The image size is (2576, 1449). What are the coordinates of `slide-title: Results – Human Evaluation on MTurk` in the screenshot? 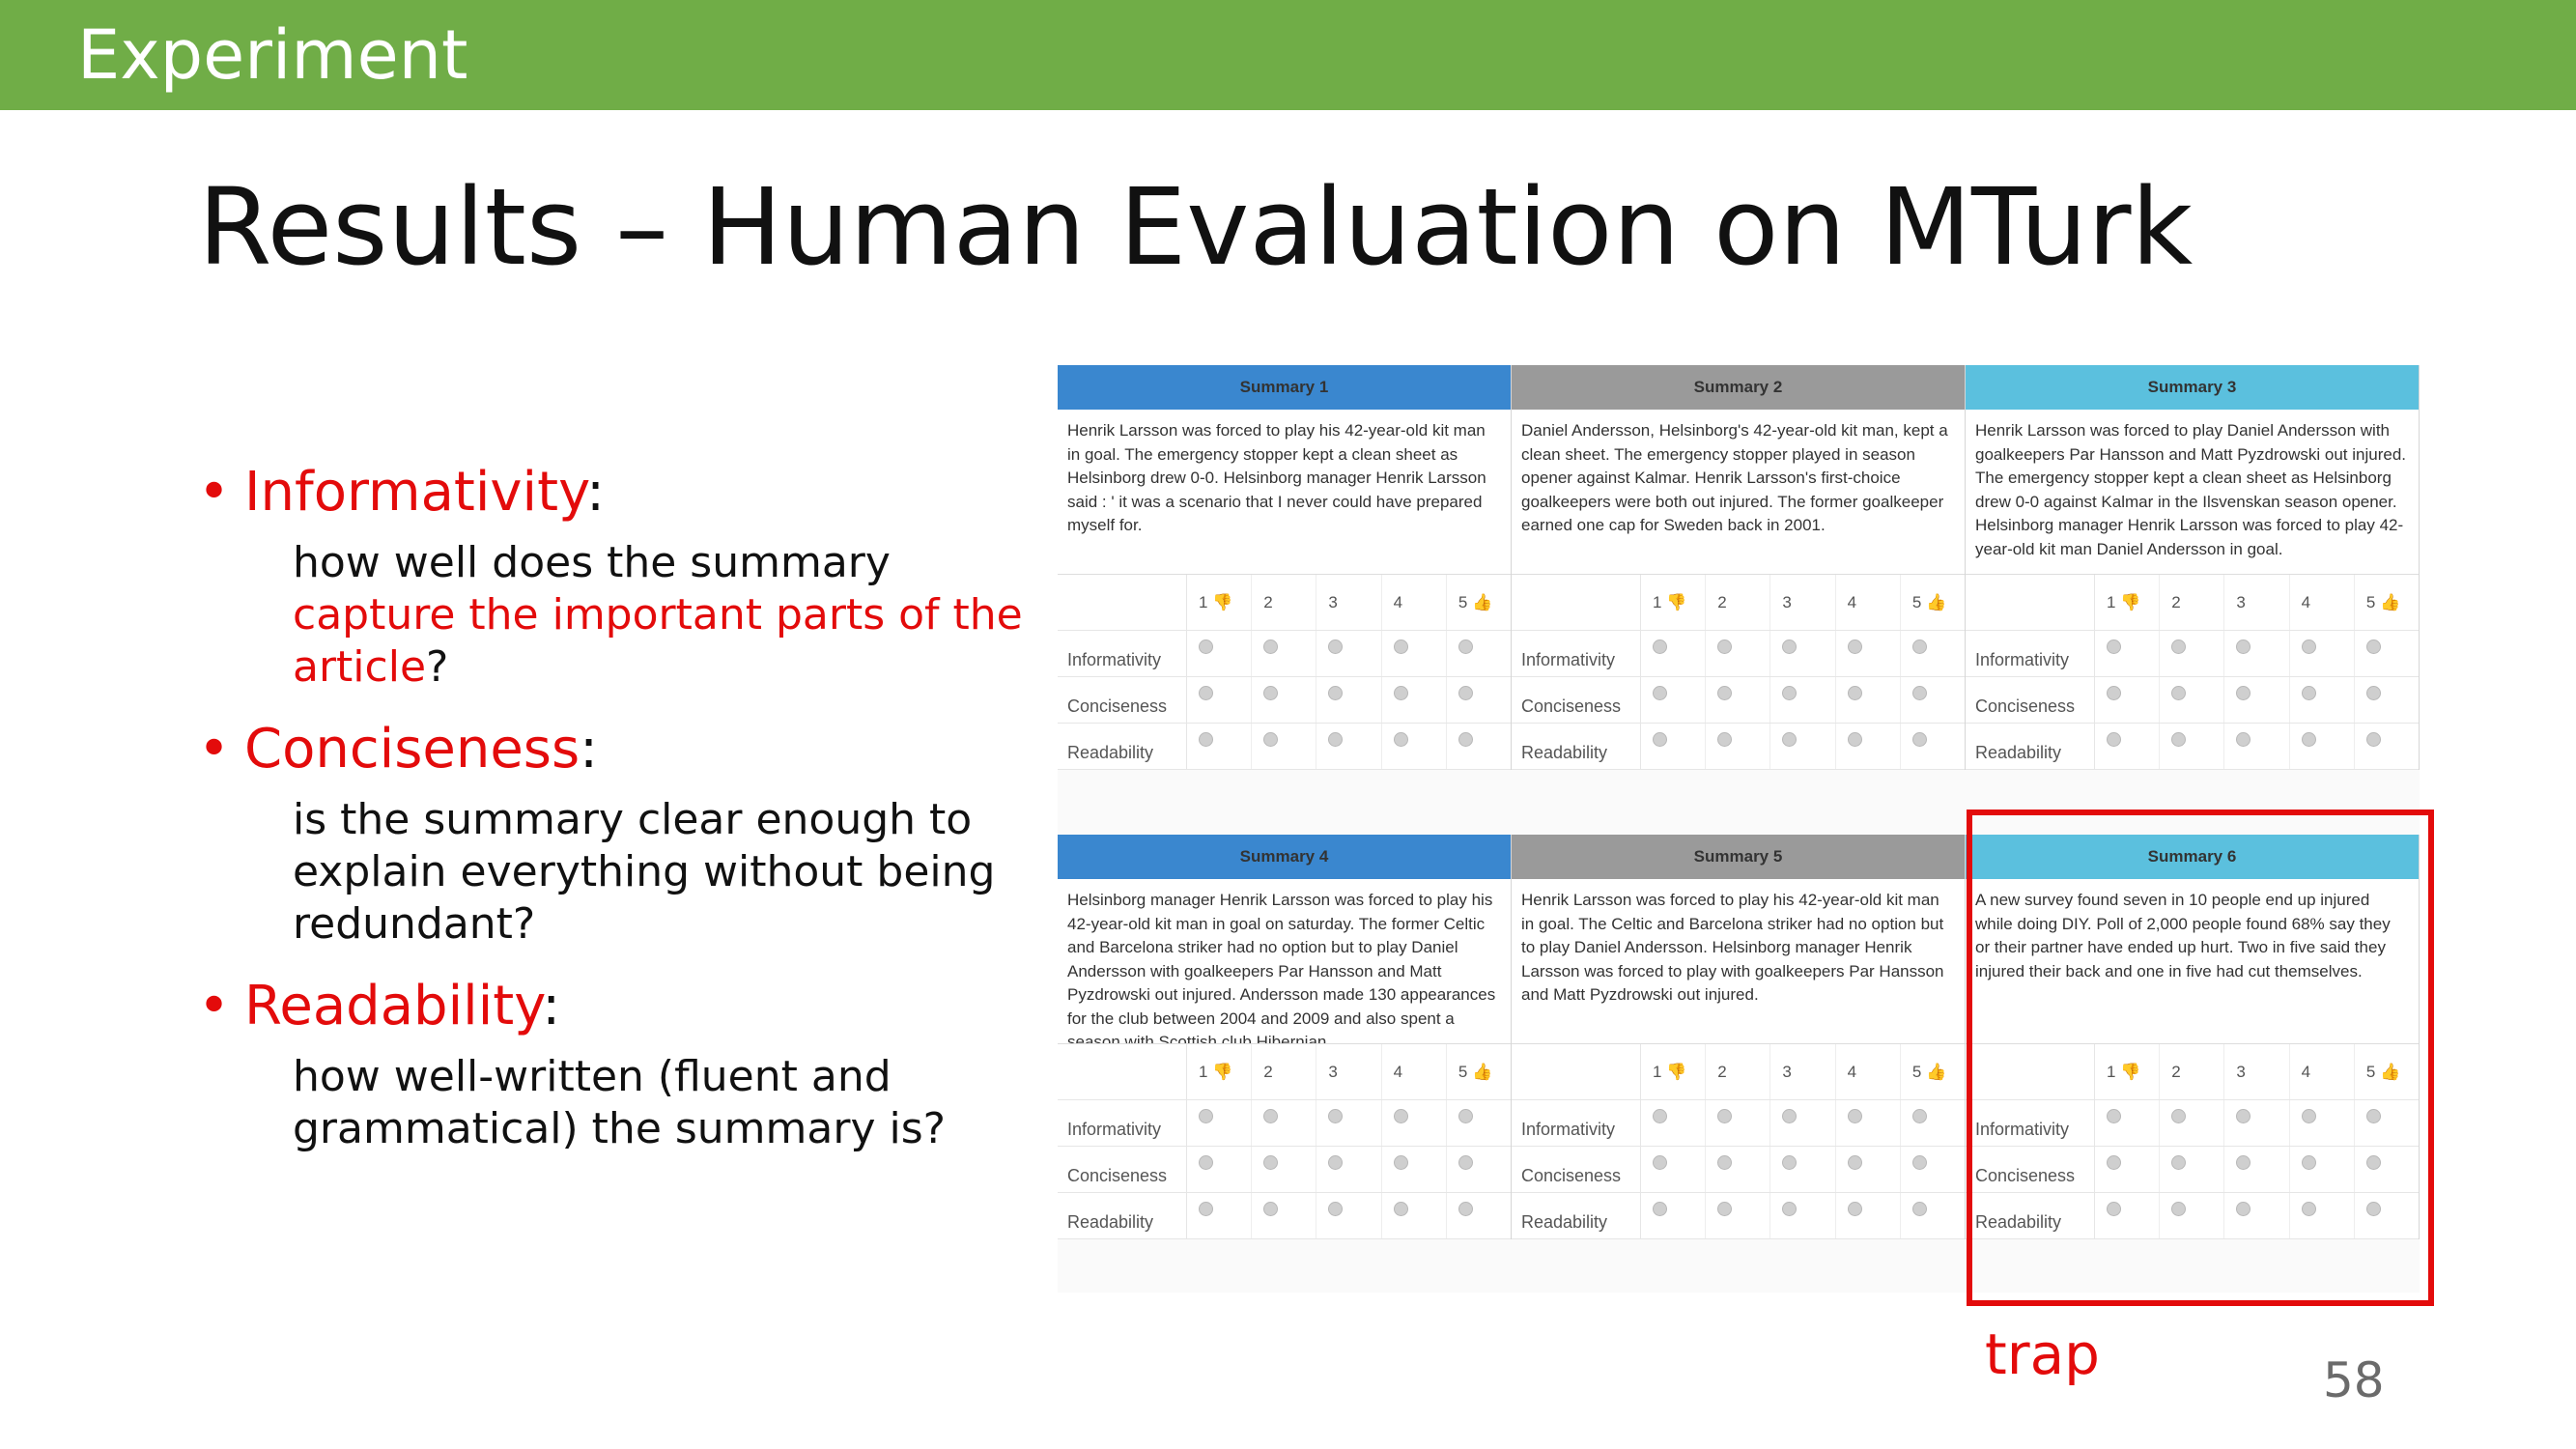 It's located at (1196, 227).